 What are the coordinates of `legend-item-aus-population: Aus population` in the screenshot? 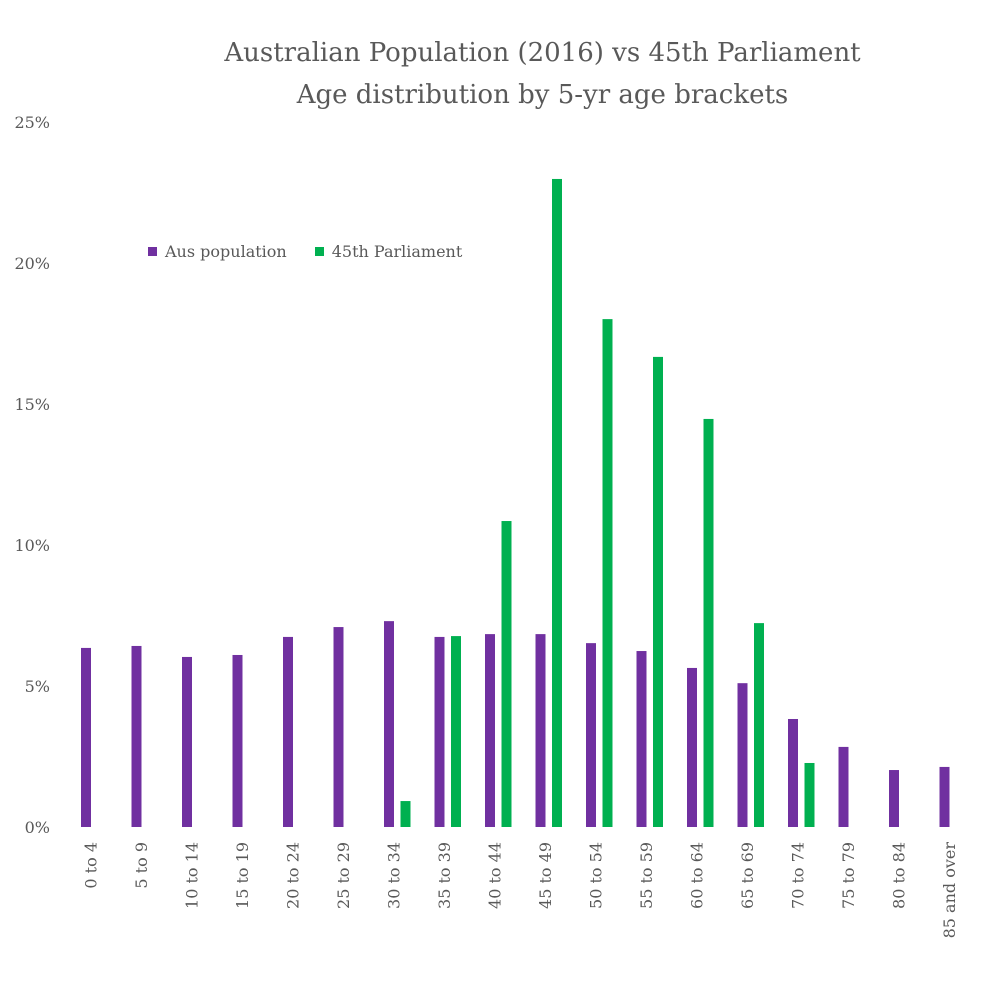 It's located at (217, 251).